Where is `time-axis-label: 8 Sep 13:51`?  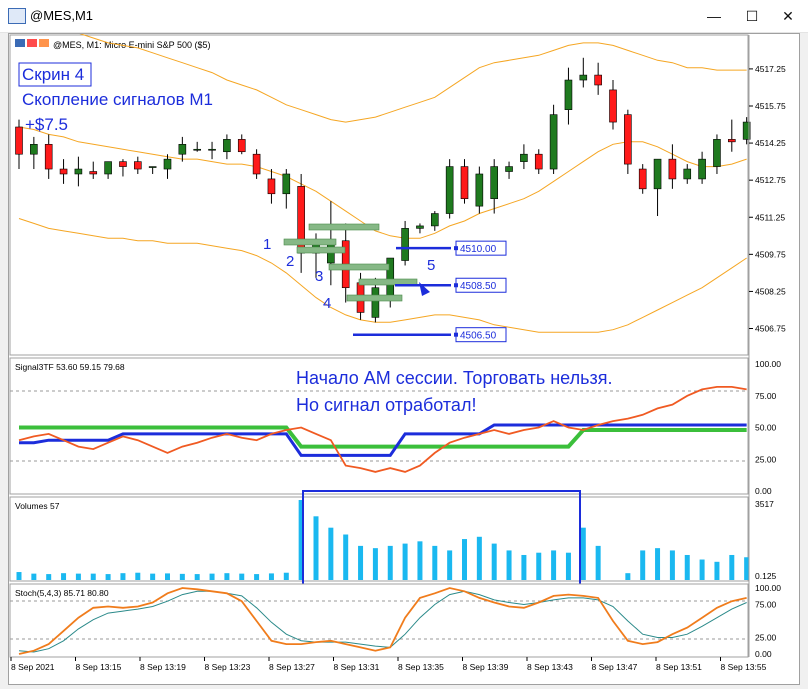 time-axis-label: 8 Sep 13:51 is located at coordinates (679, 667).